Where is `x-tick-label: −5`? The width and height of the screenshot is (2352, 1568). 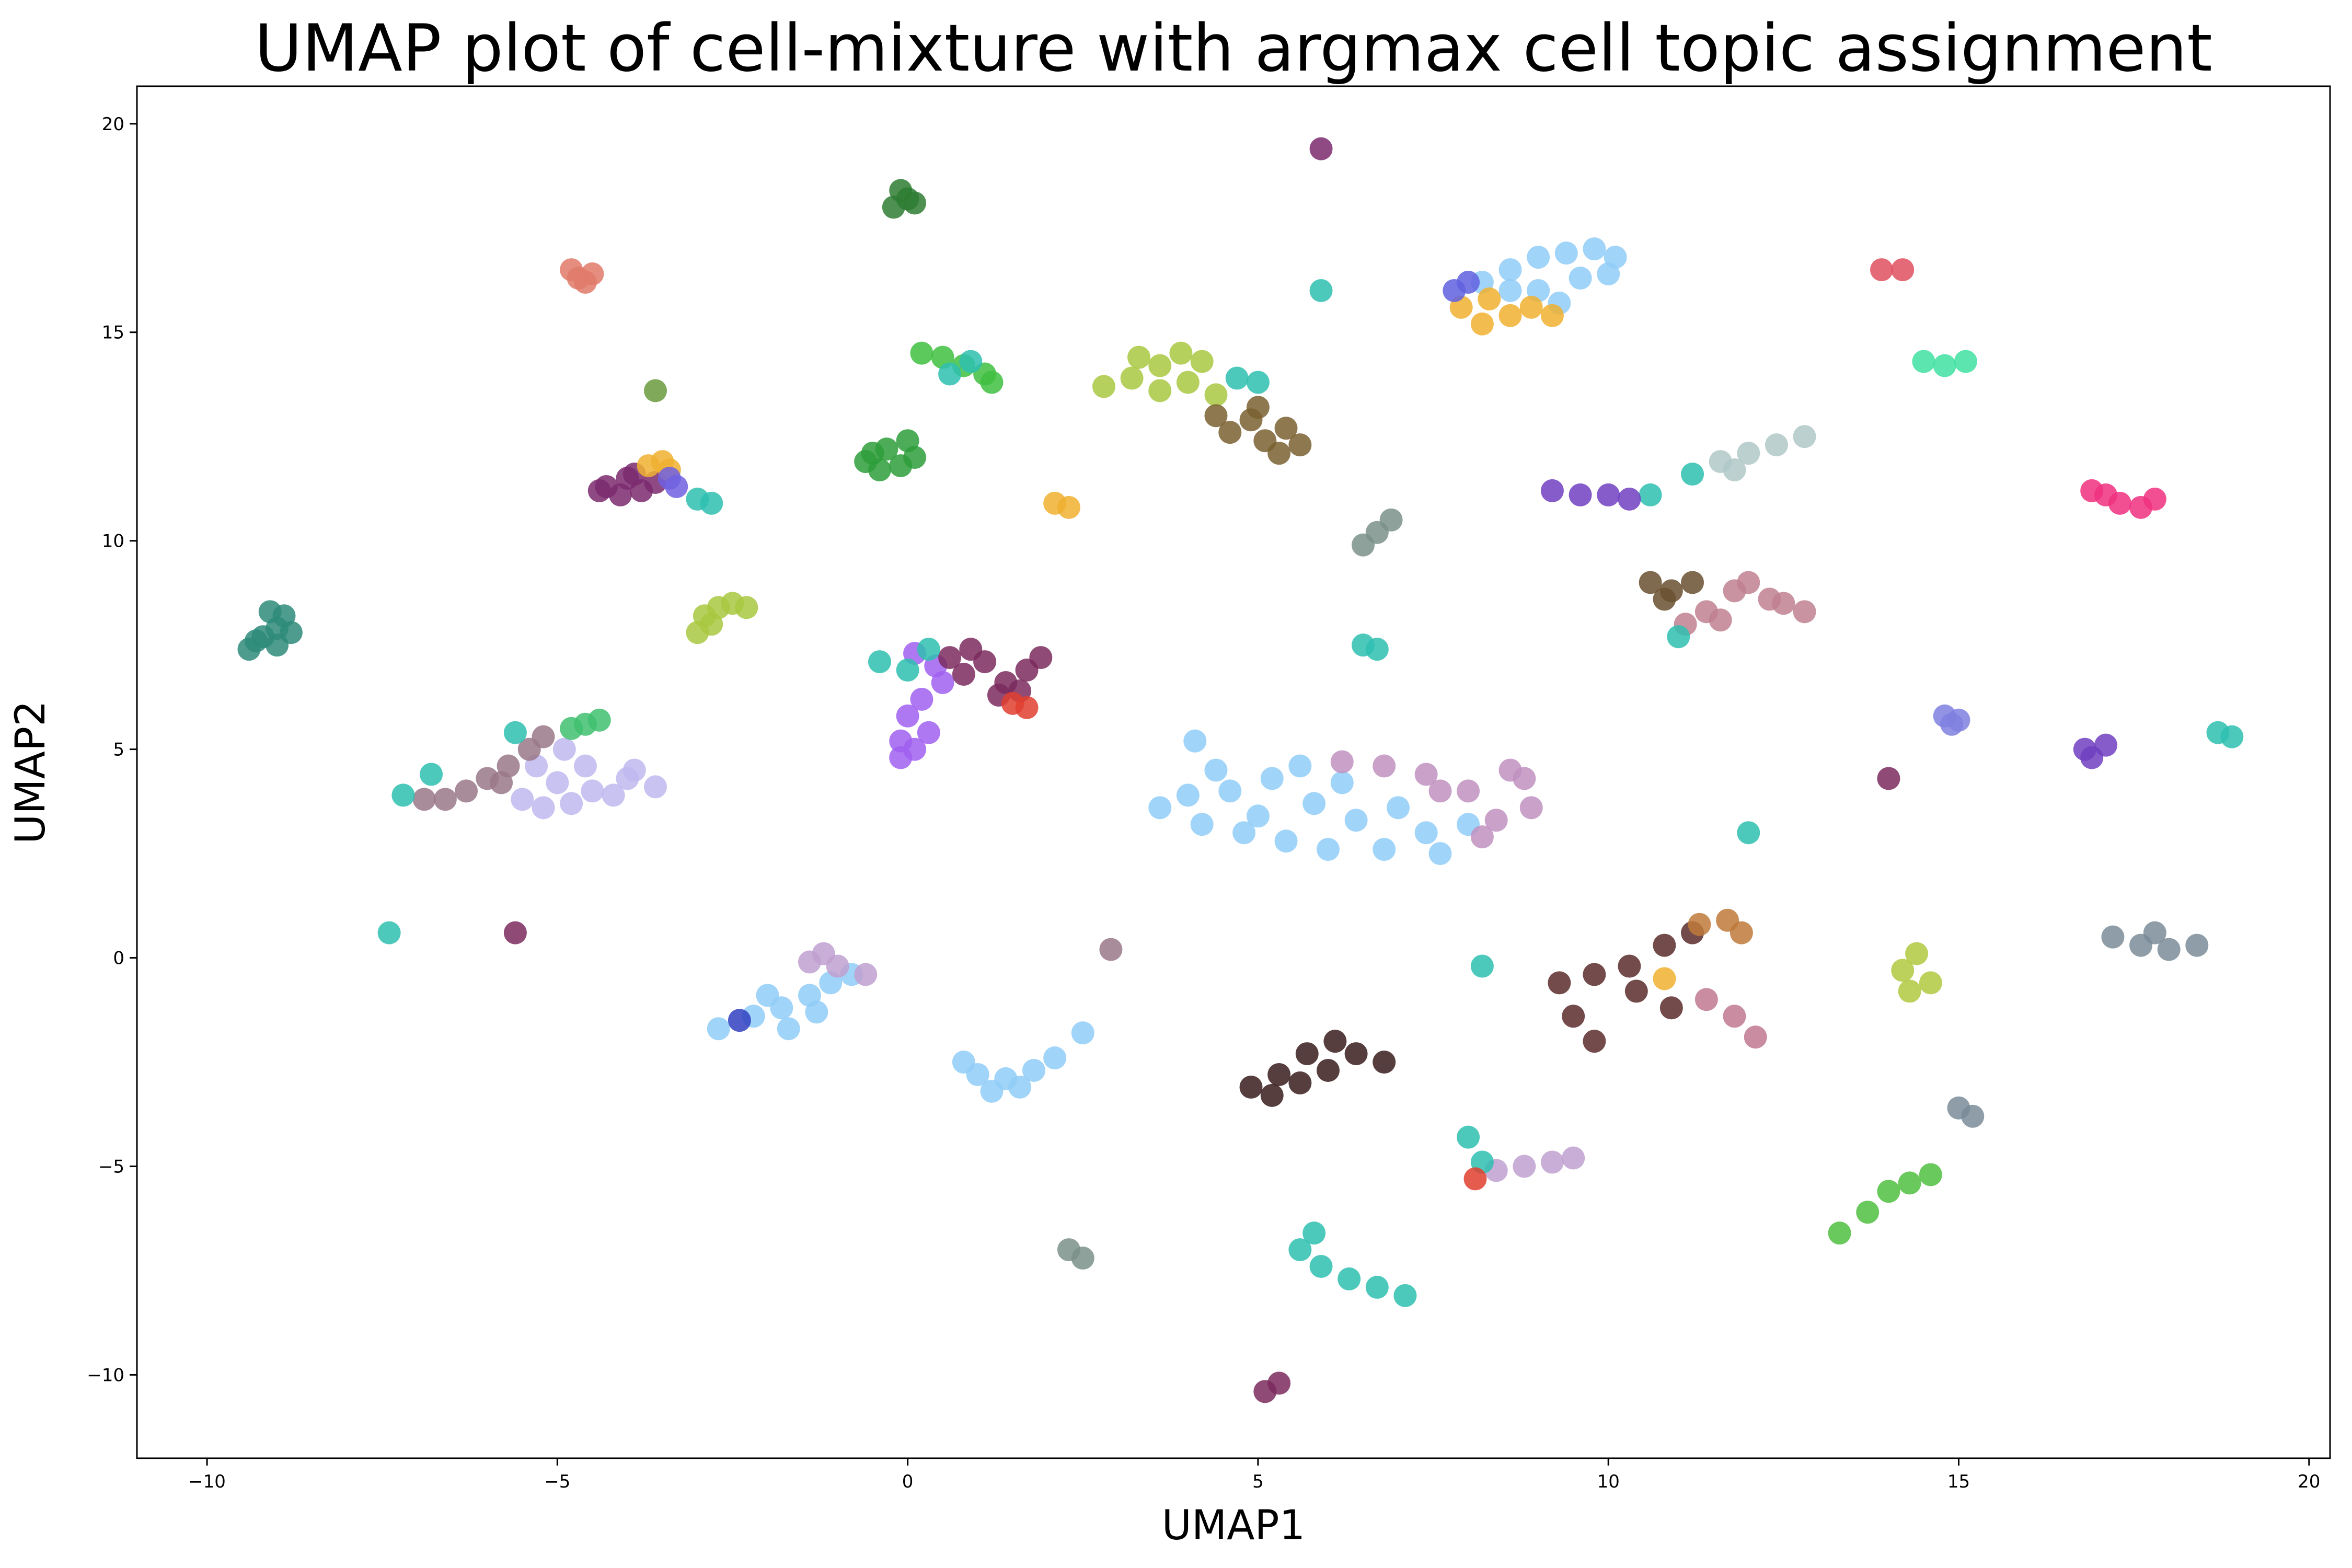
x-tick-label: −5 is located at coordinates (557, 1481).